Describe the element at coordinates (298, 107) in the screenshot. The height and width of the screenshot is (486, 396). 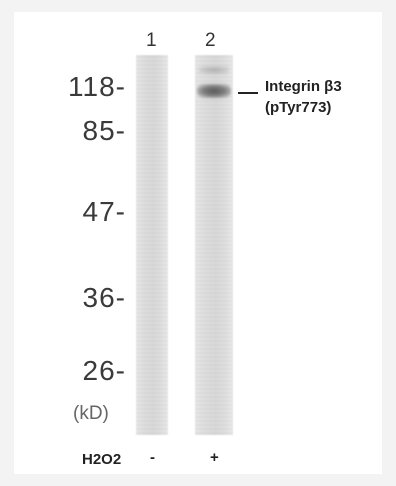
I see `annotation-site: (pTyr773)` at that location.